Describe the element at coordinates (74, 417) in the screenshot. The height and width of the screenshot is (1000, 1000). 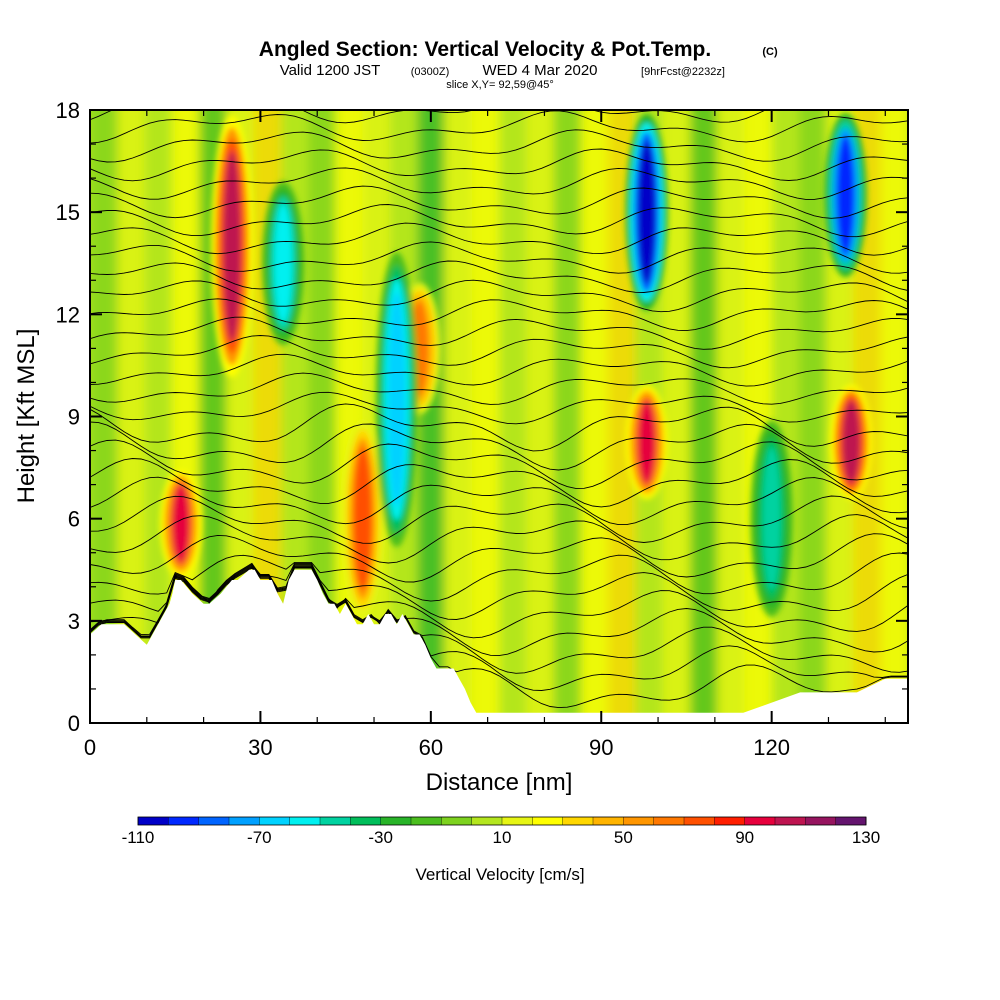
I see `y-tick-label: 9` at that location.